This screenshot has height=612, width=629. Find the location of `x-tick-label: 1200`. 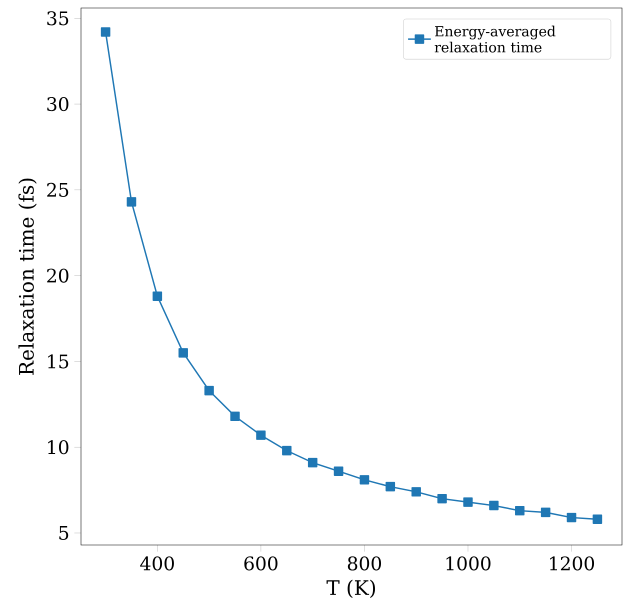

x-tick-label: 1200 is located at coordinates (572, 563).